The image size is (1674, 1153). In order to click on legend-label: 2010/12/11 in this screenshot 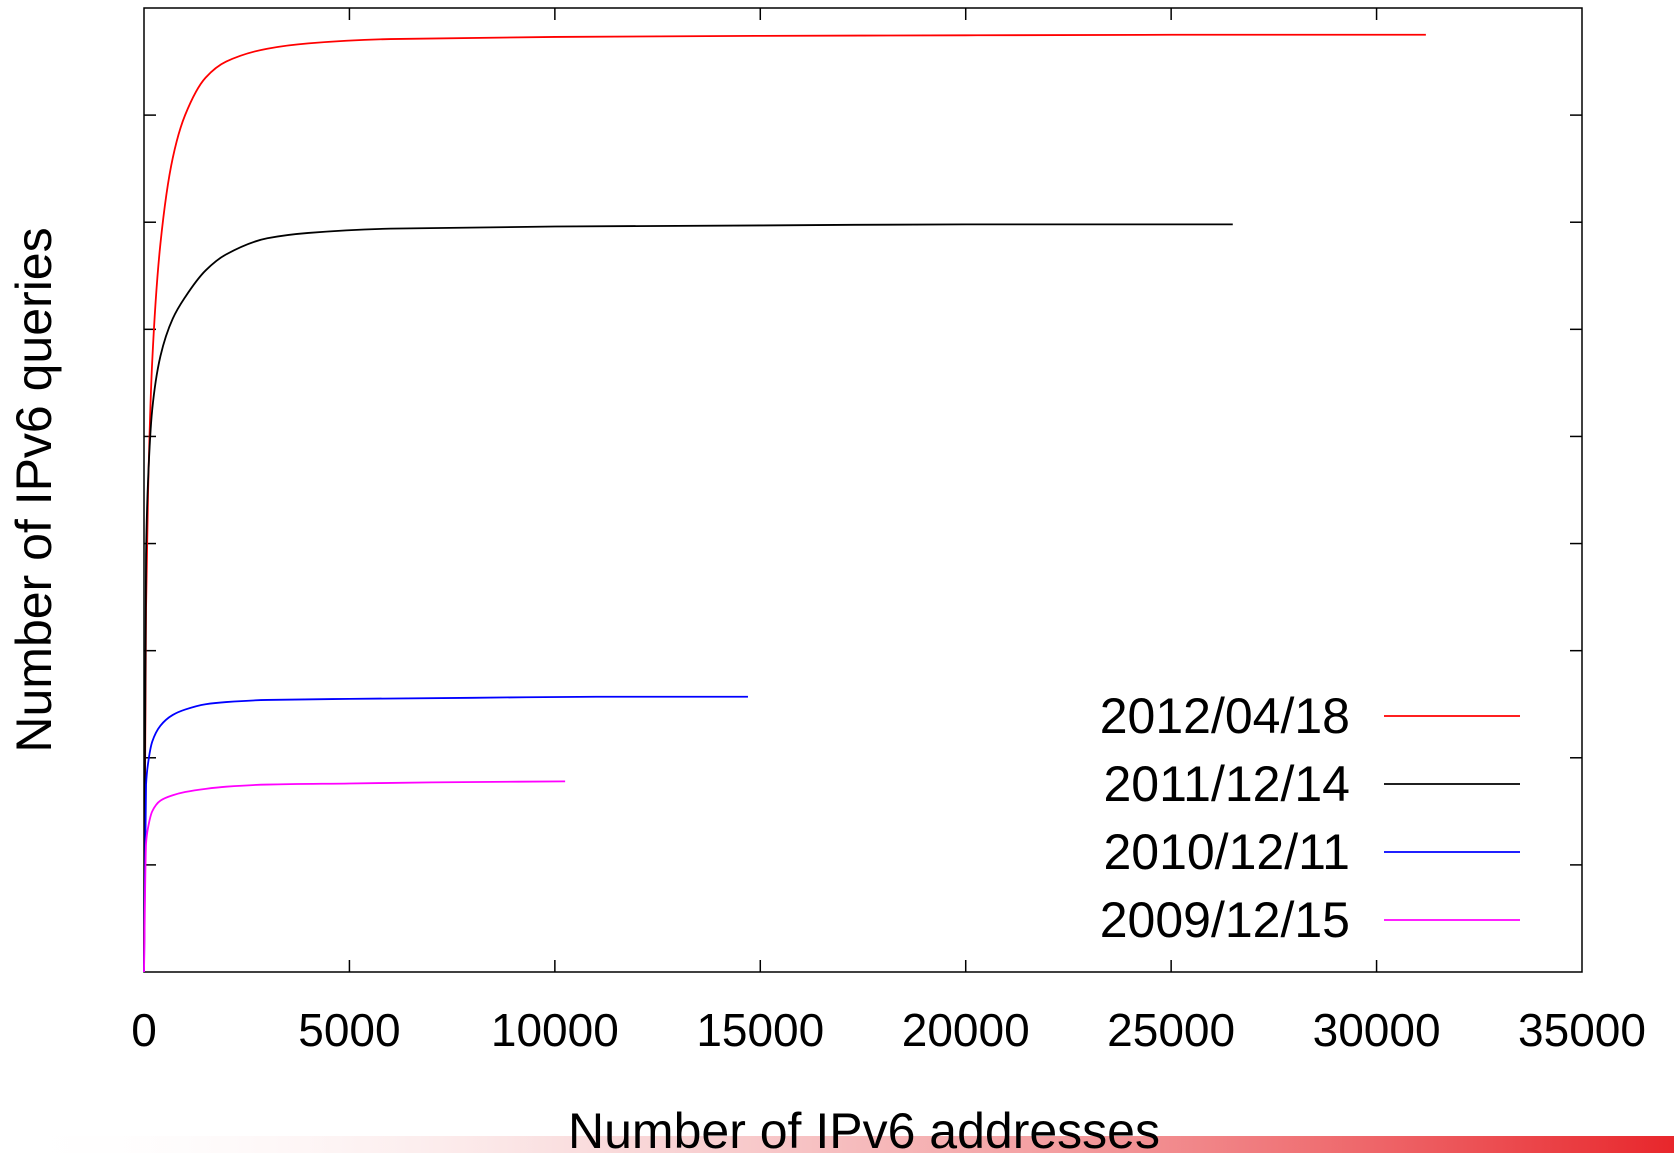, I will do `click(1226, 852)`.